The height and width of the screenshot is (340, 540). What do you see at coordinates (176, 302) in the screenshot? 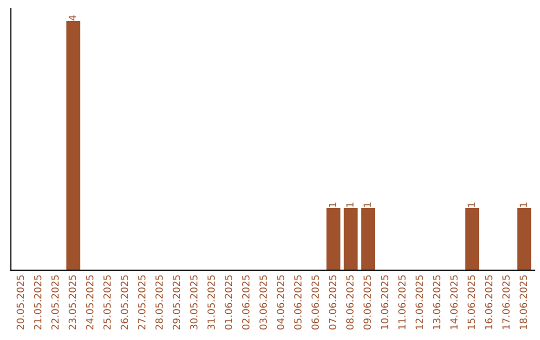
I see `x-tick-label: 29.05.2025` at bounding box center [176, 302].